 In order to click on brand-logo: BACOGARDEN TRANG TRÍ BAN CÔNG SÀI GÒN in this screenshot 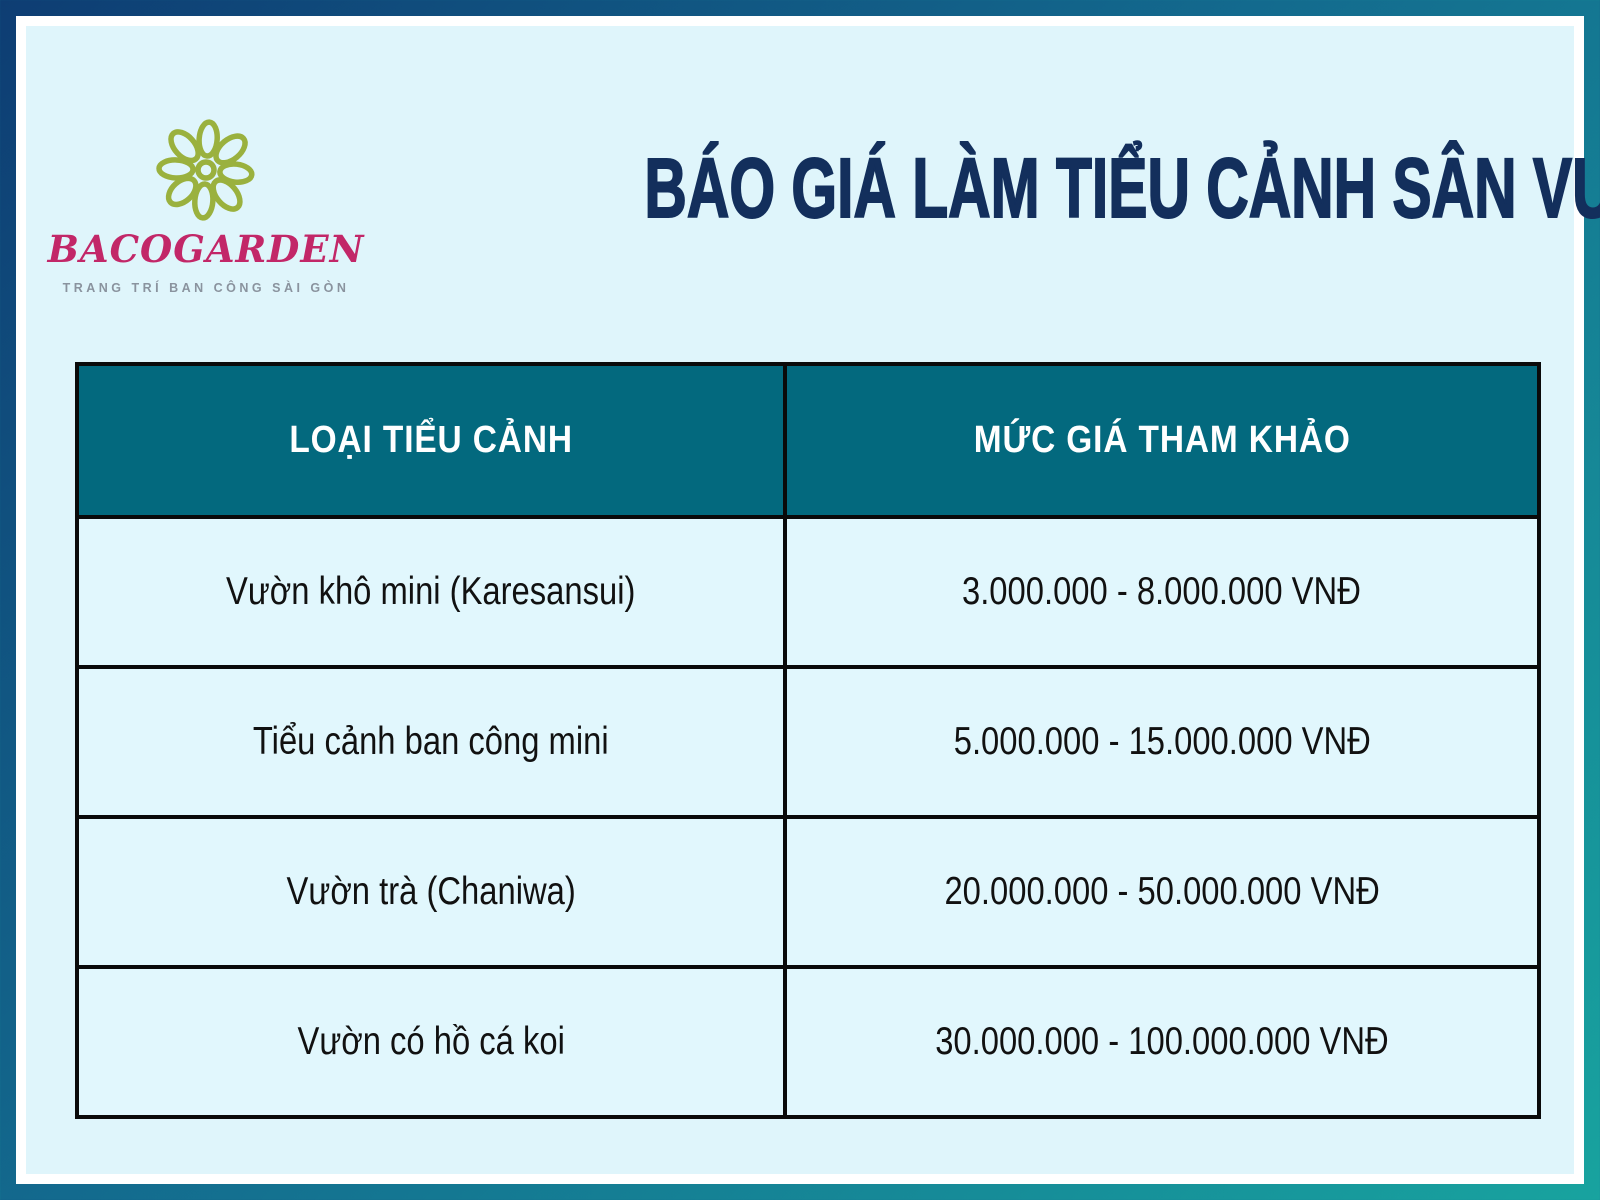, I will do `click(205, 181)`.